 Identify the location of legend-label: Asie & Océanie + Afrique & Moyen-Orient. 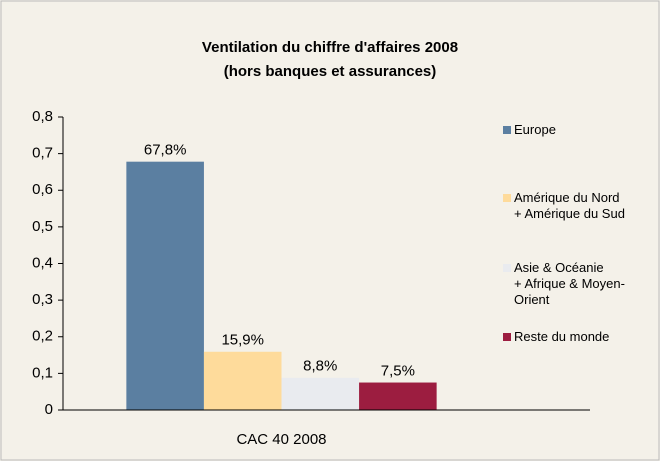
(569, 283).